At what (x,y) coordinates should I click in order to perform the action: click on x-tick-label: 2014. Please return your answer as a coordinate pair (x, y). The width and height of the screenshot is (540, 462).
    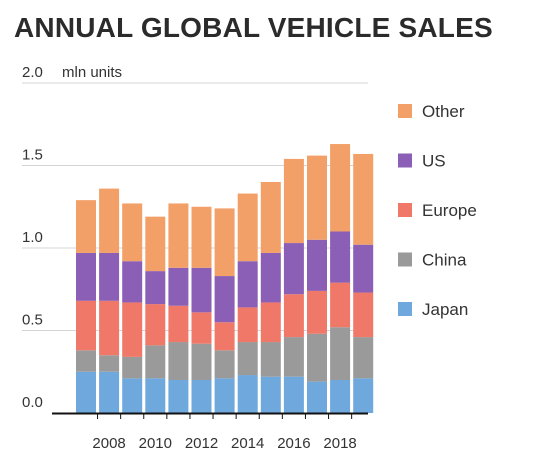
    Looking at the image, I should click on (247, 443).